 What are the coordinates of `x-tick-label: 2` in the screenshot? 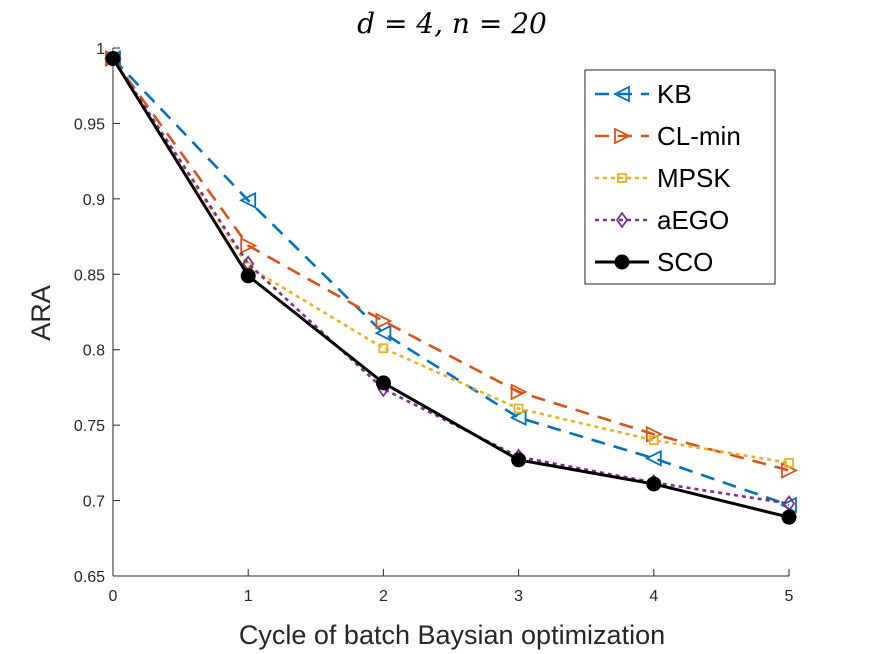 It's located at (383, 596).